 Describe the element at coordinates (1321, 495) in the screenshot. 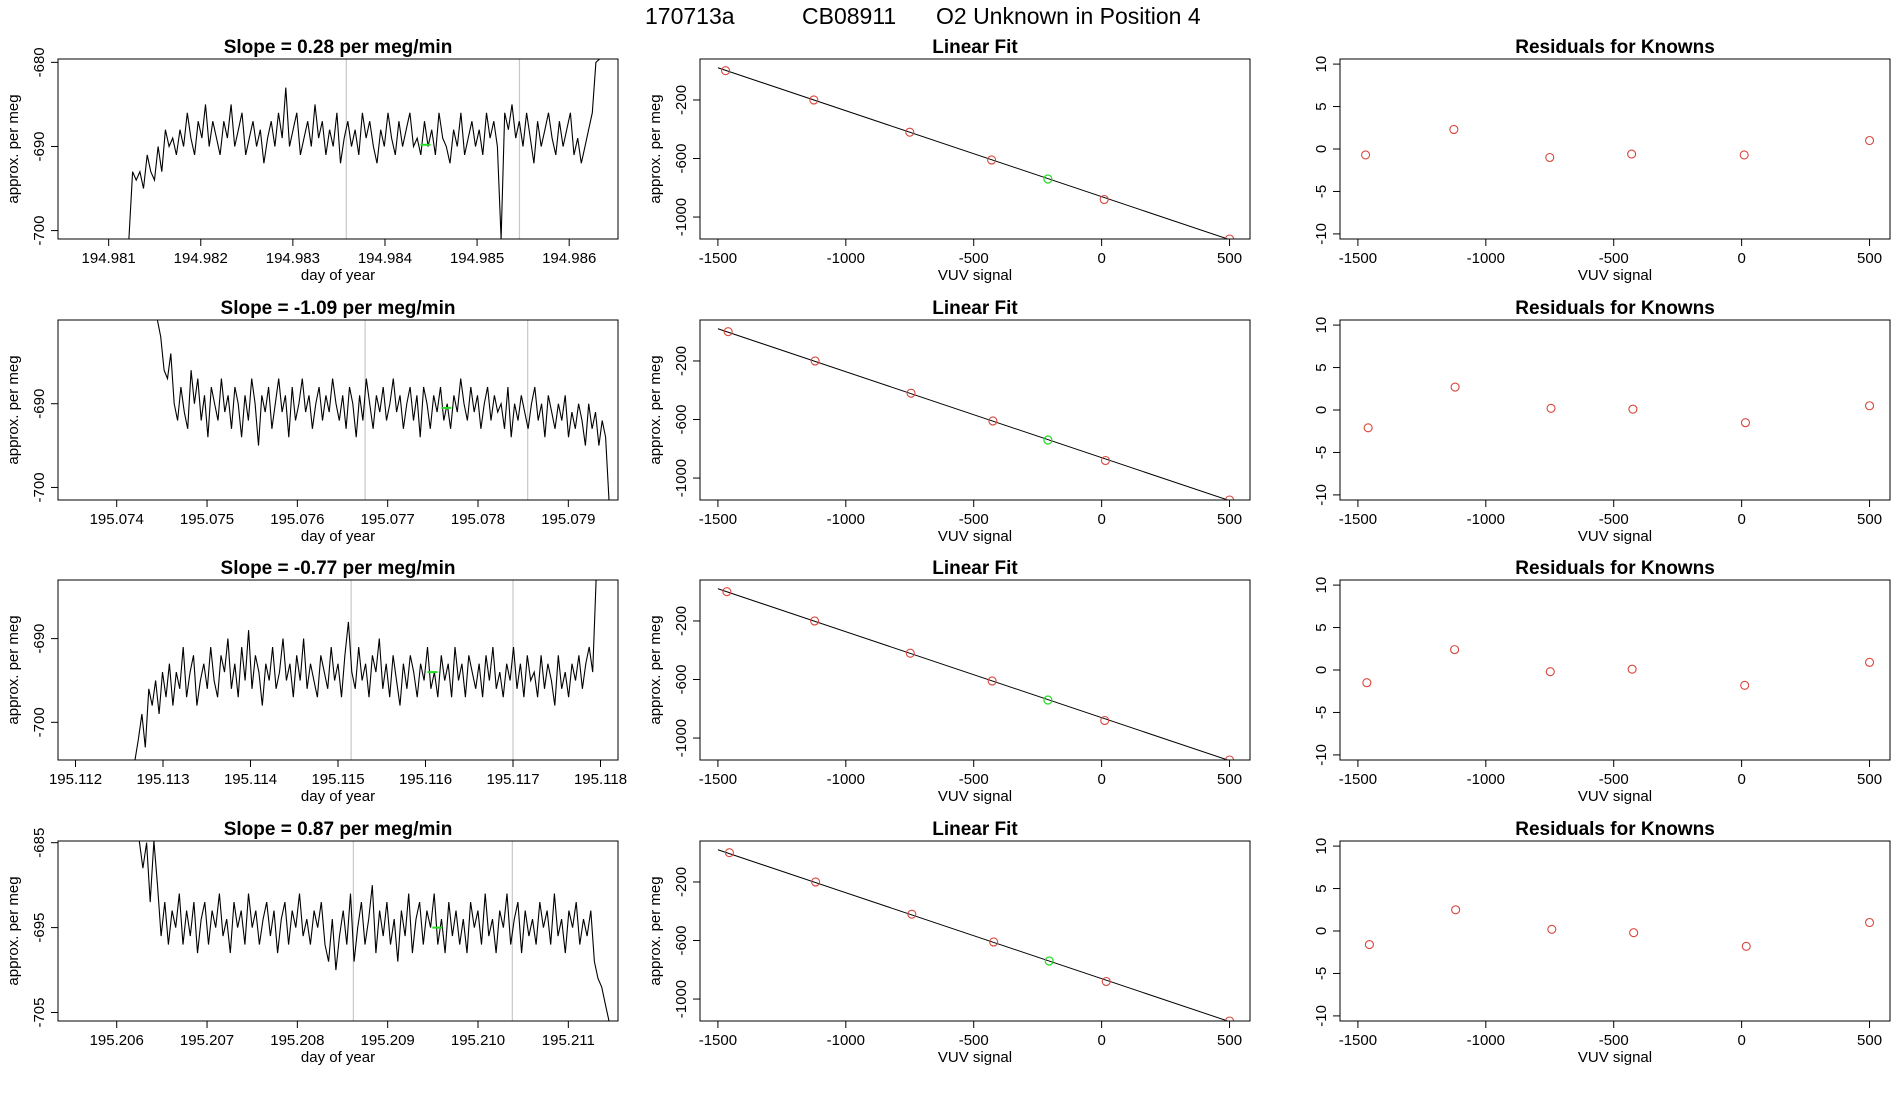

I see `y-tick-label: -10` at that location.